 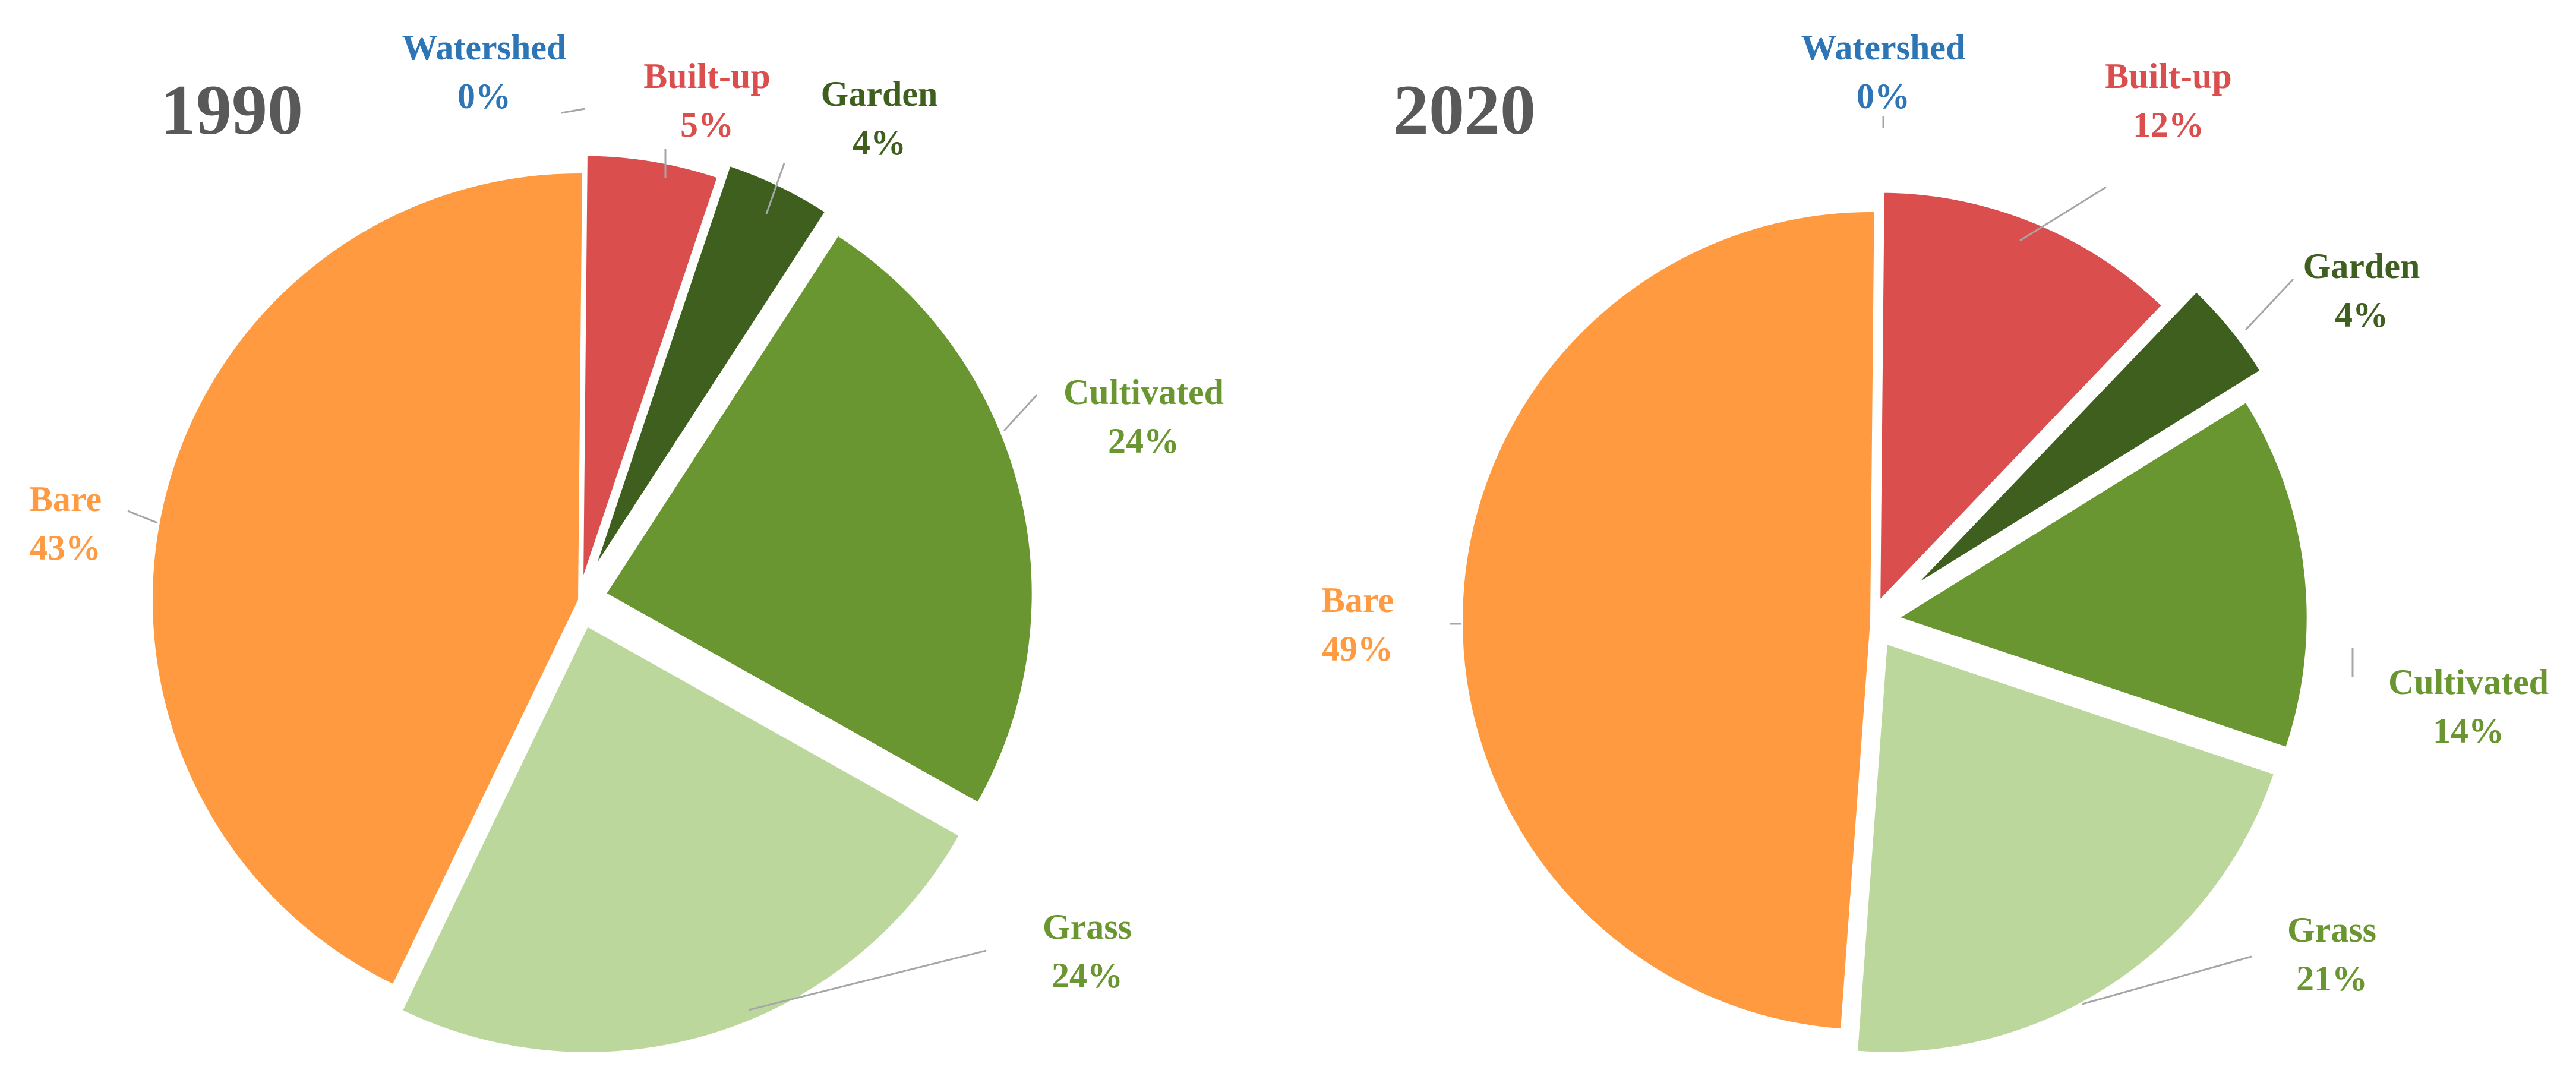 What do you see at coordinates (1143, 440) in the screenshot?
I see `slice-value-cultivated: 24%` at bounding box center [1143, 440].